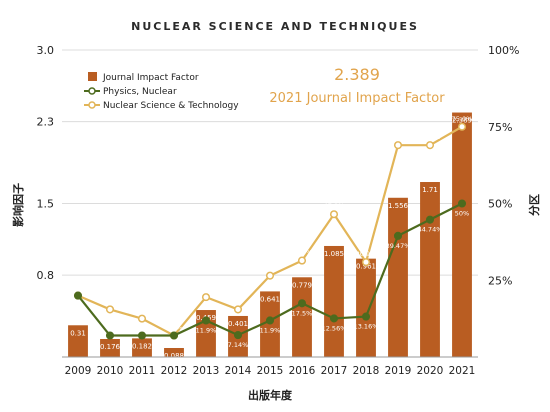  I want to click on point-value-label: 39.47%, so click(398, 246).